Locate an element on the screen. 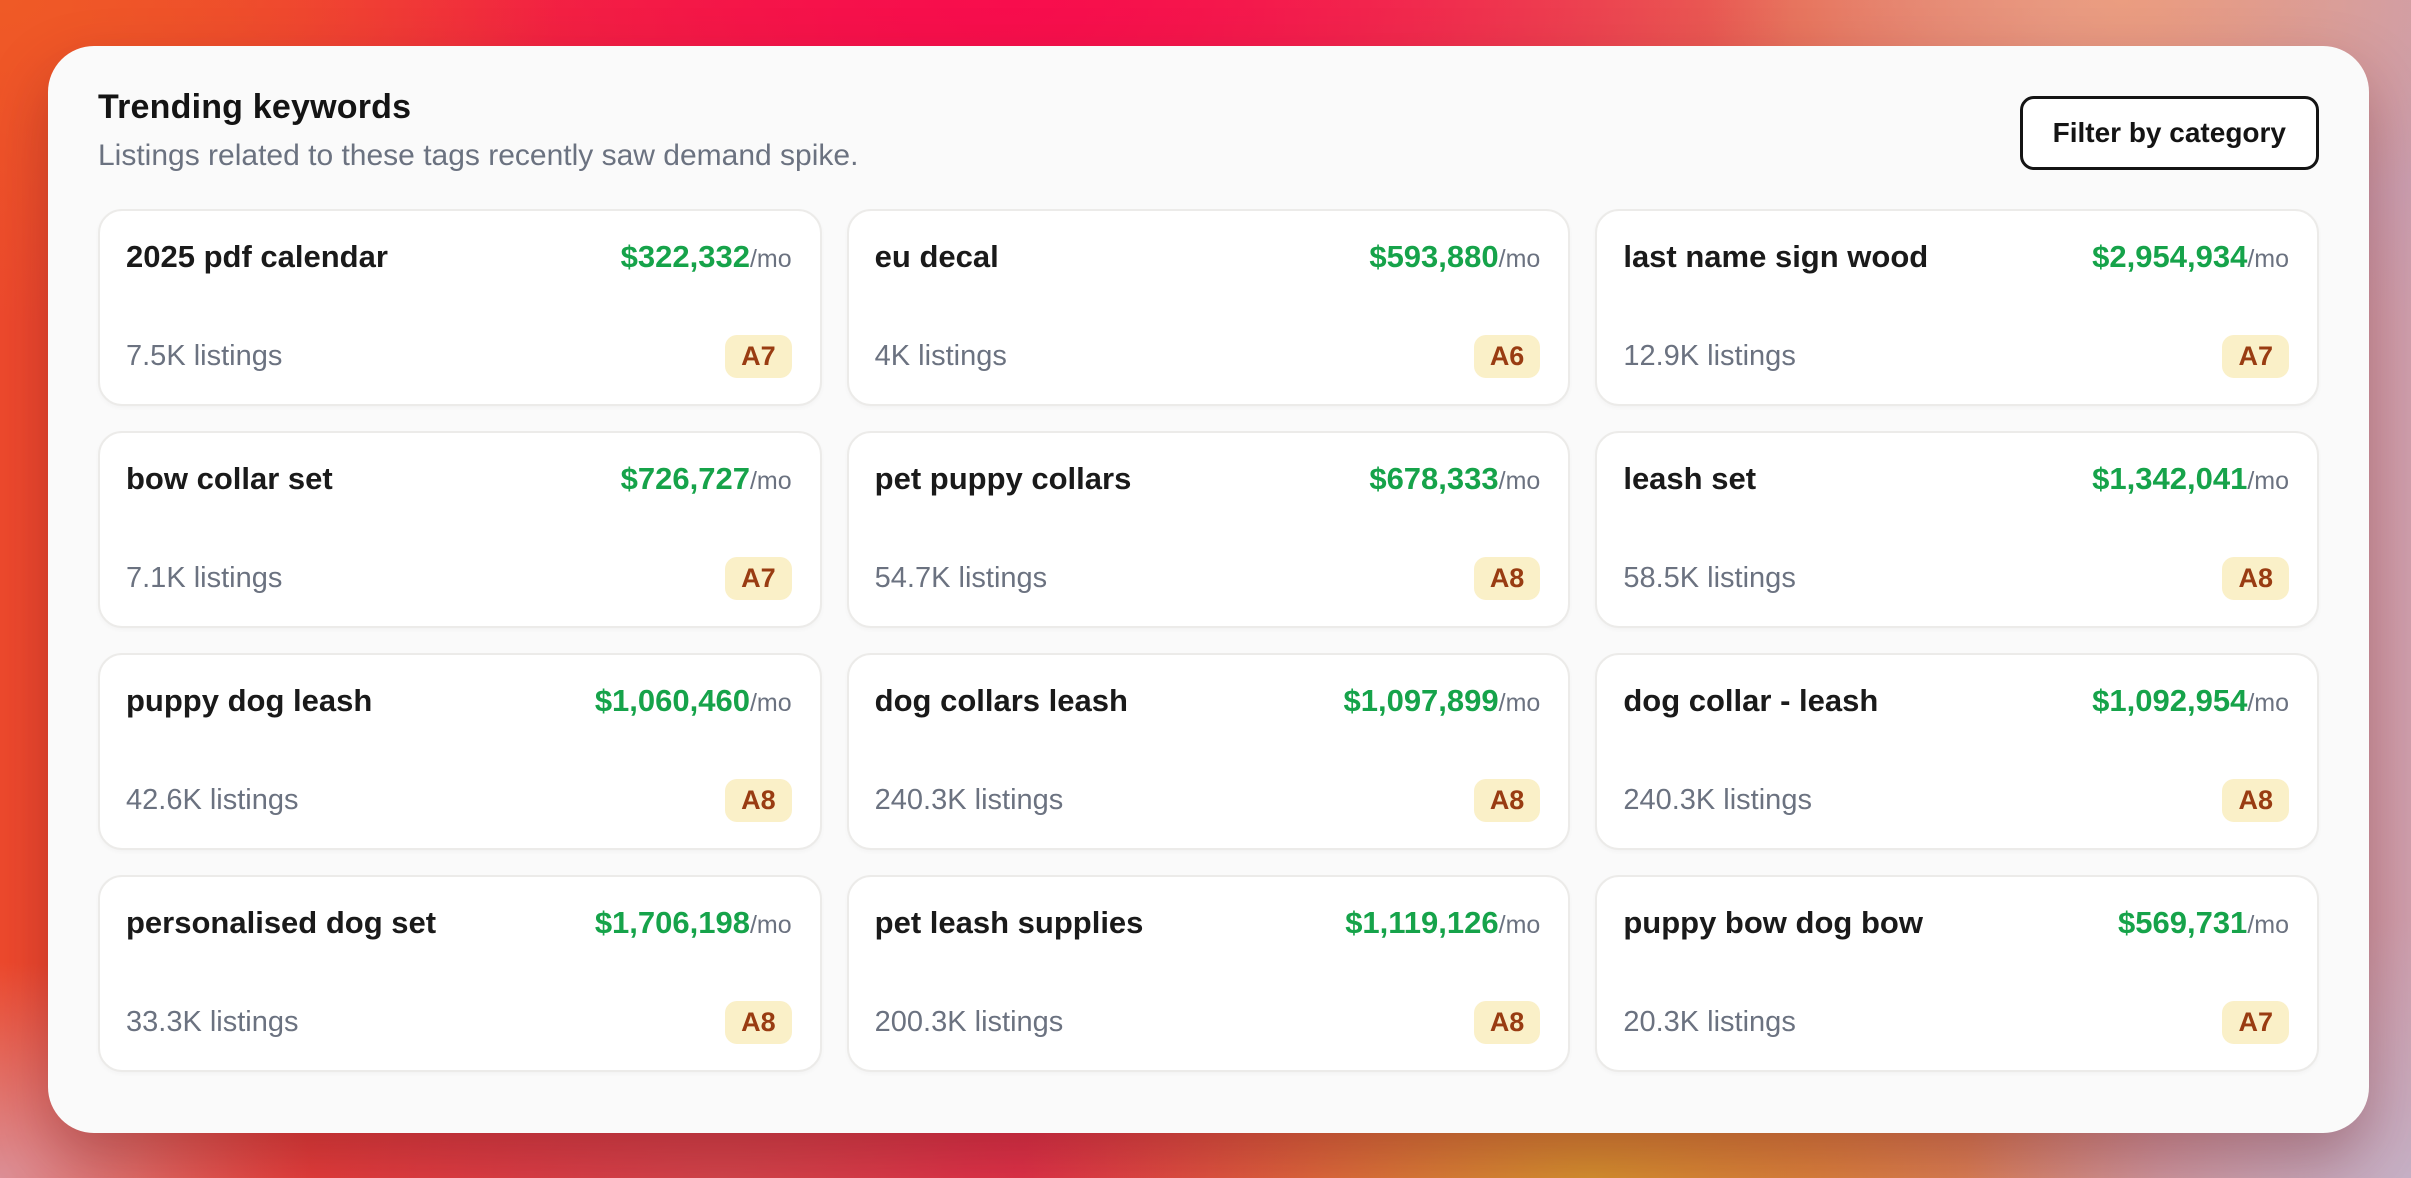  card-bottom-row: 240.3K listings A8 is located at coordinates (1956, 800).